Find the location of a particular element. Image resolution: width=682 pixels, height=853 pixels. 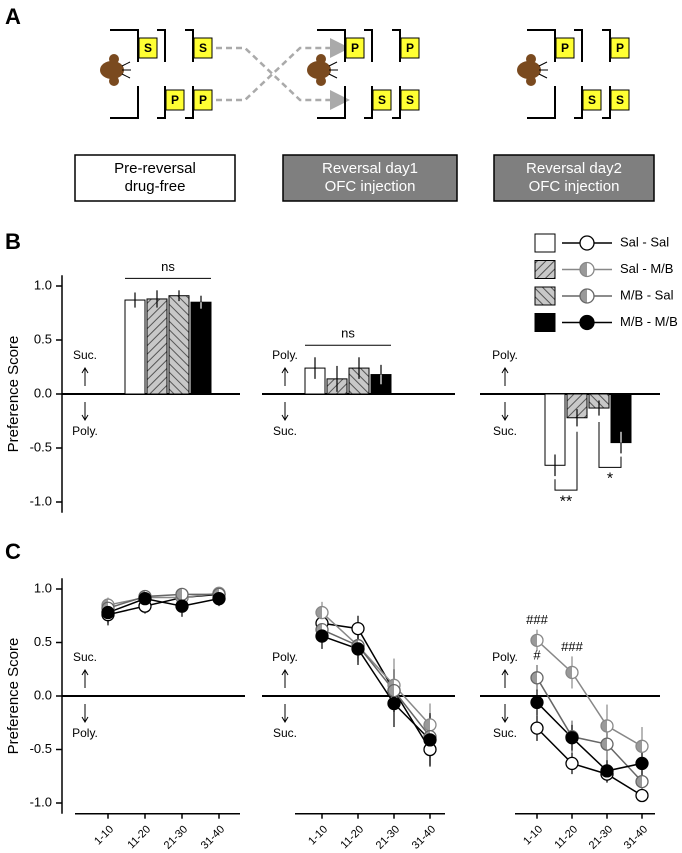

significance-label: # is located at coordinates (537, 654).